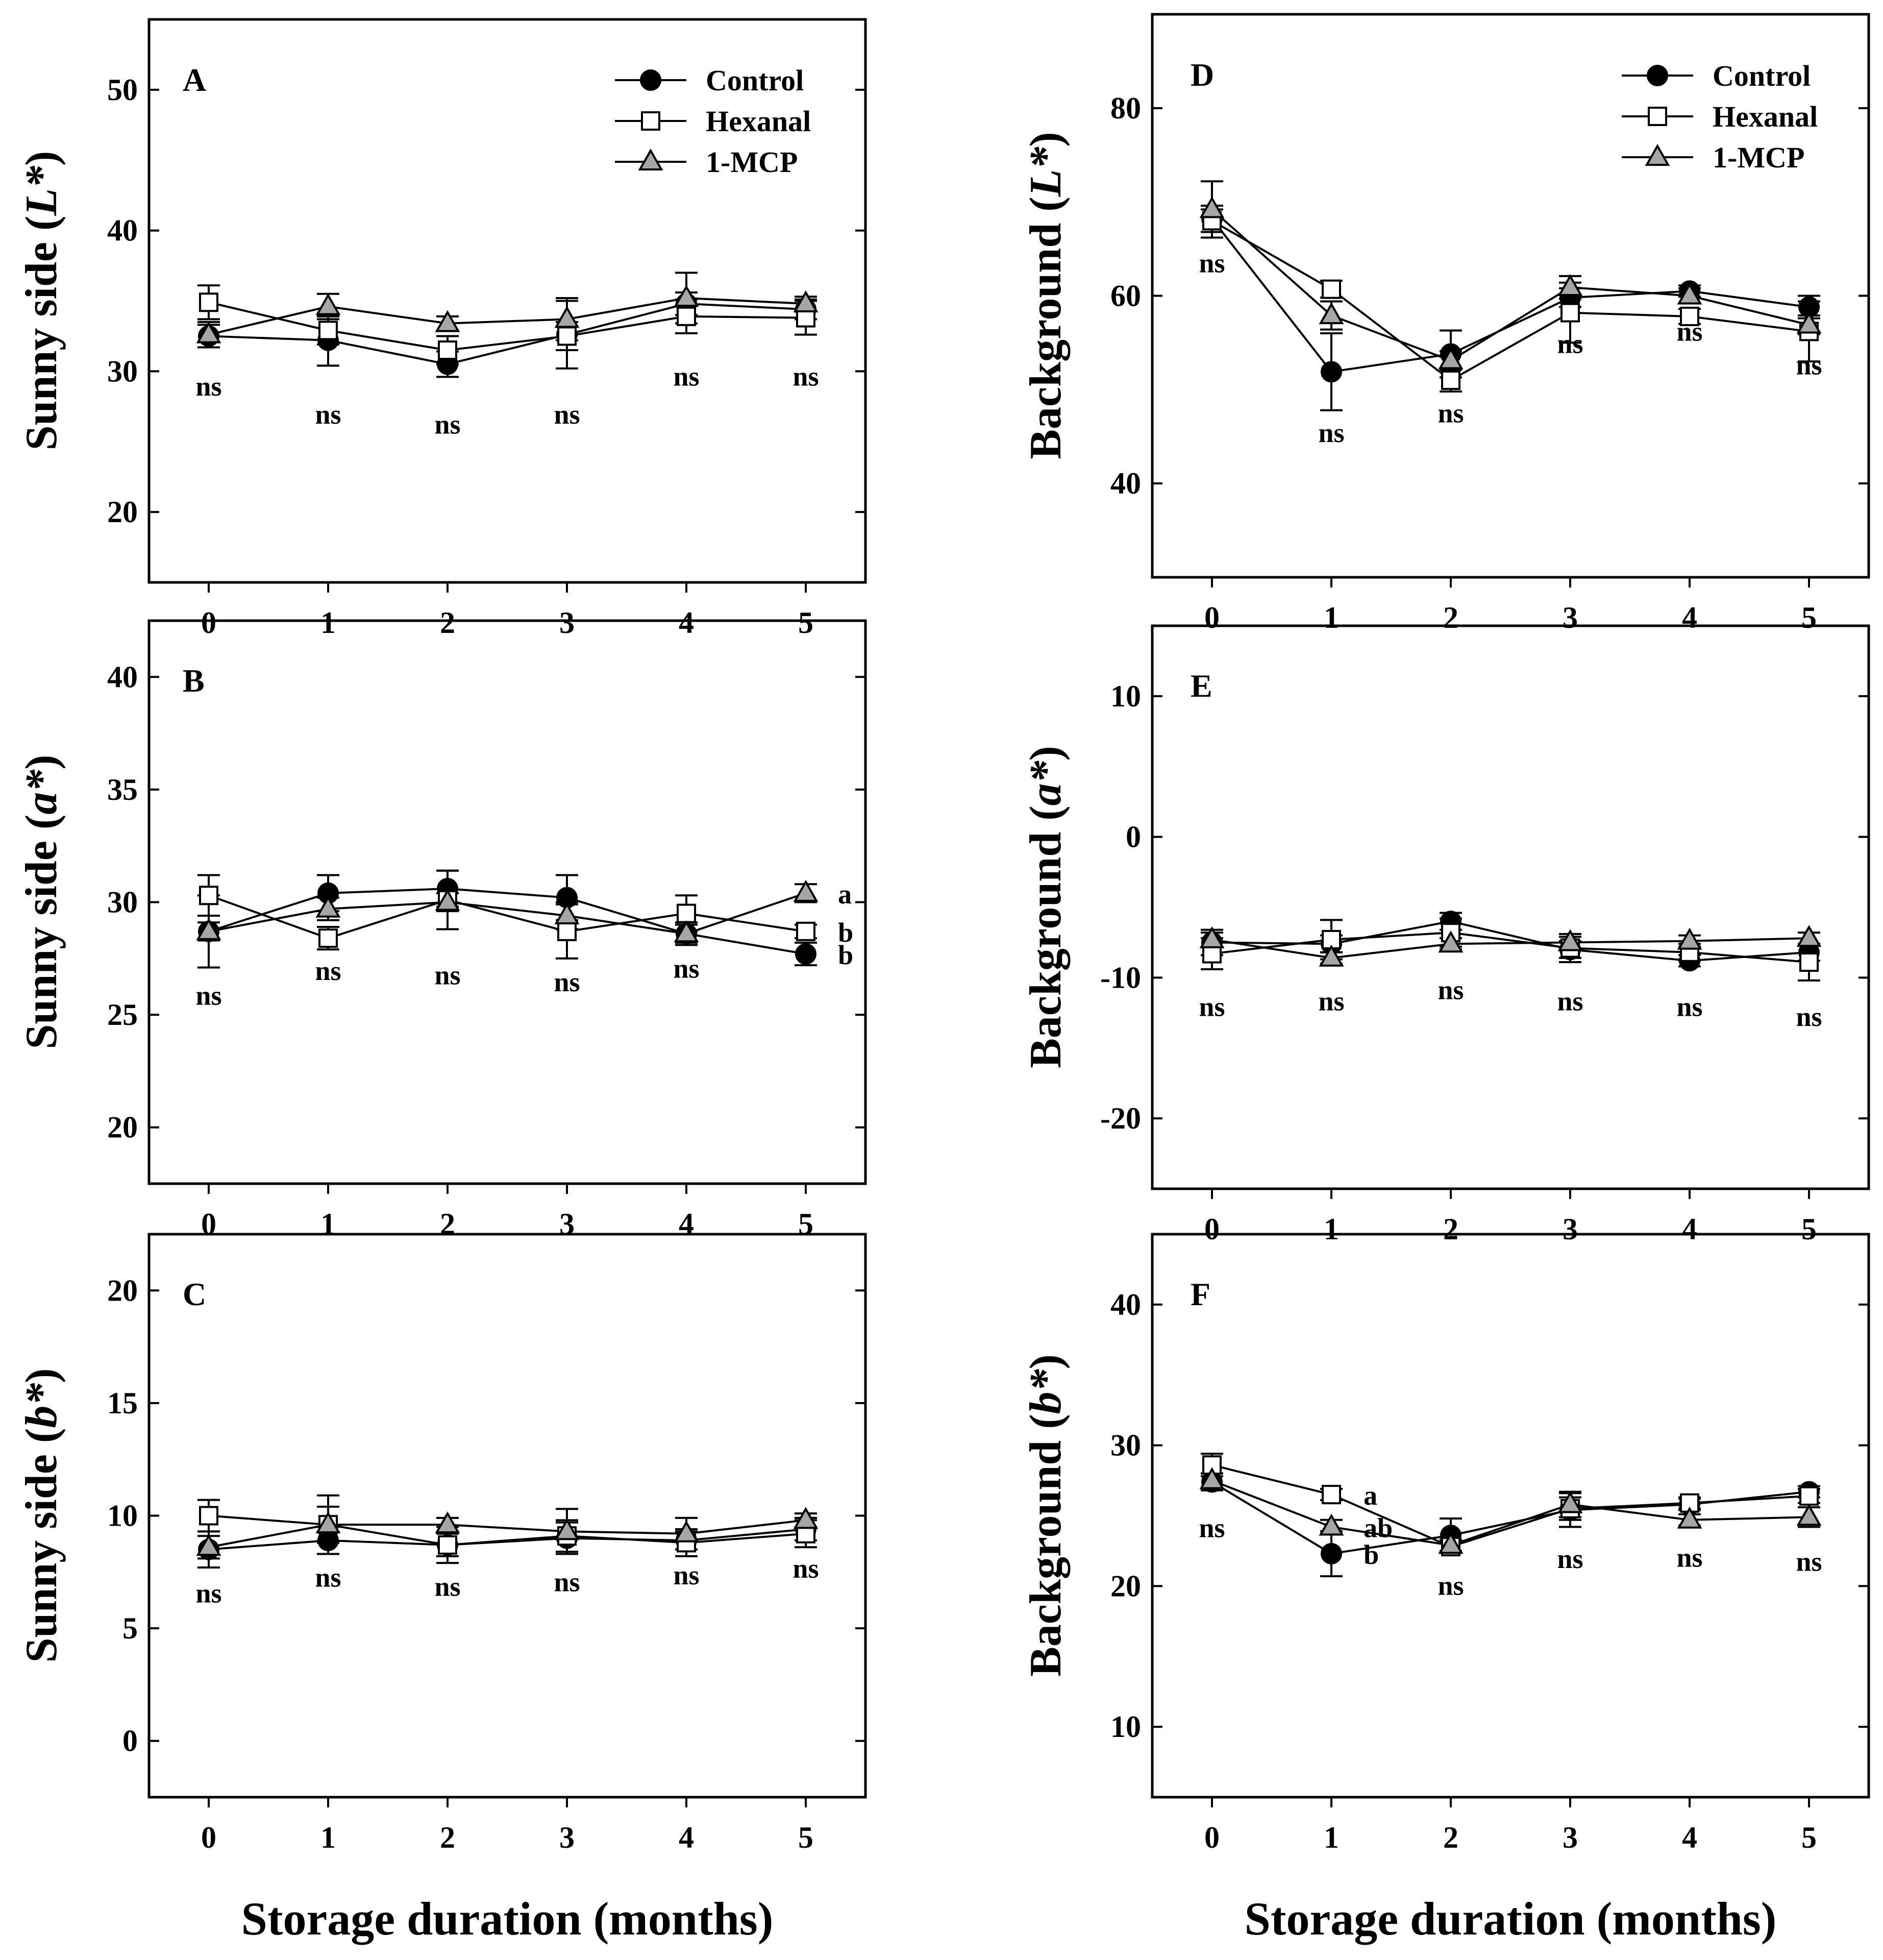 The height and width of the screenshot is (1960, 1883). Describe the element at coordinates (130, 1741) in the screenshot. I see `y-tick-label: 0` at that location.